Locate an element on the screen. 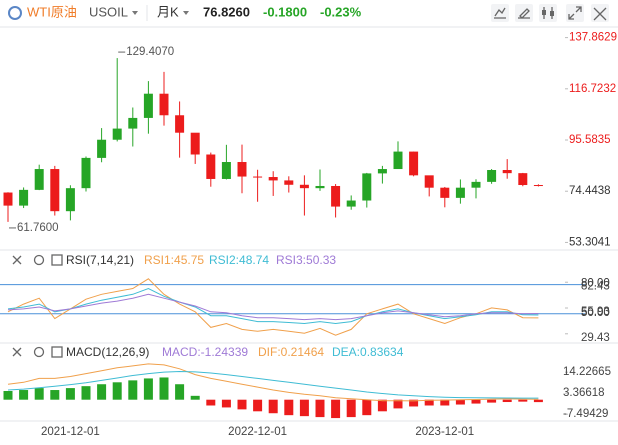  x-tick-label: 2021-12-01 is located at coordinates (70, 432).